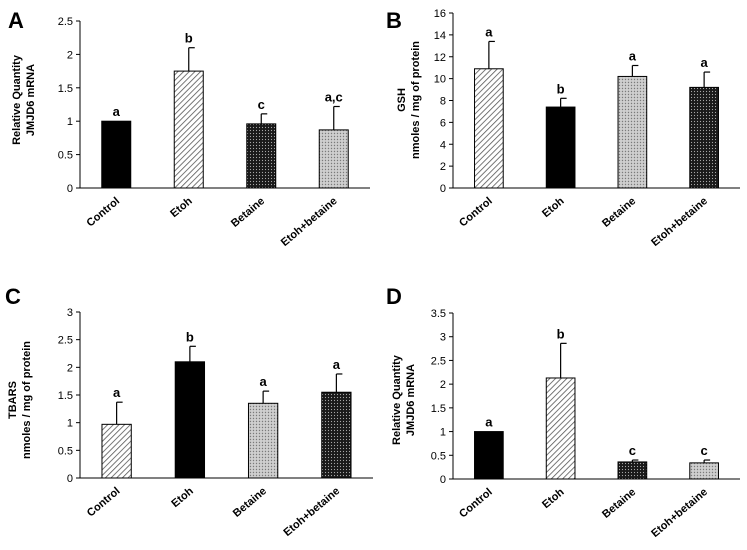 The width and height of the screenshot is (747, 550). I want to click on panel-label: A, so click(16, 20).